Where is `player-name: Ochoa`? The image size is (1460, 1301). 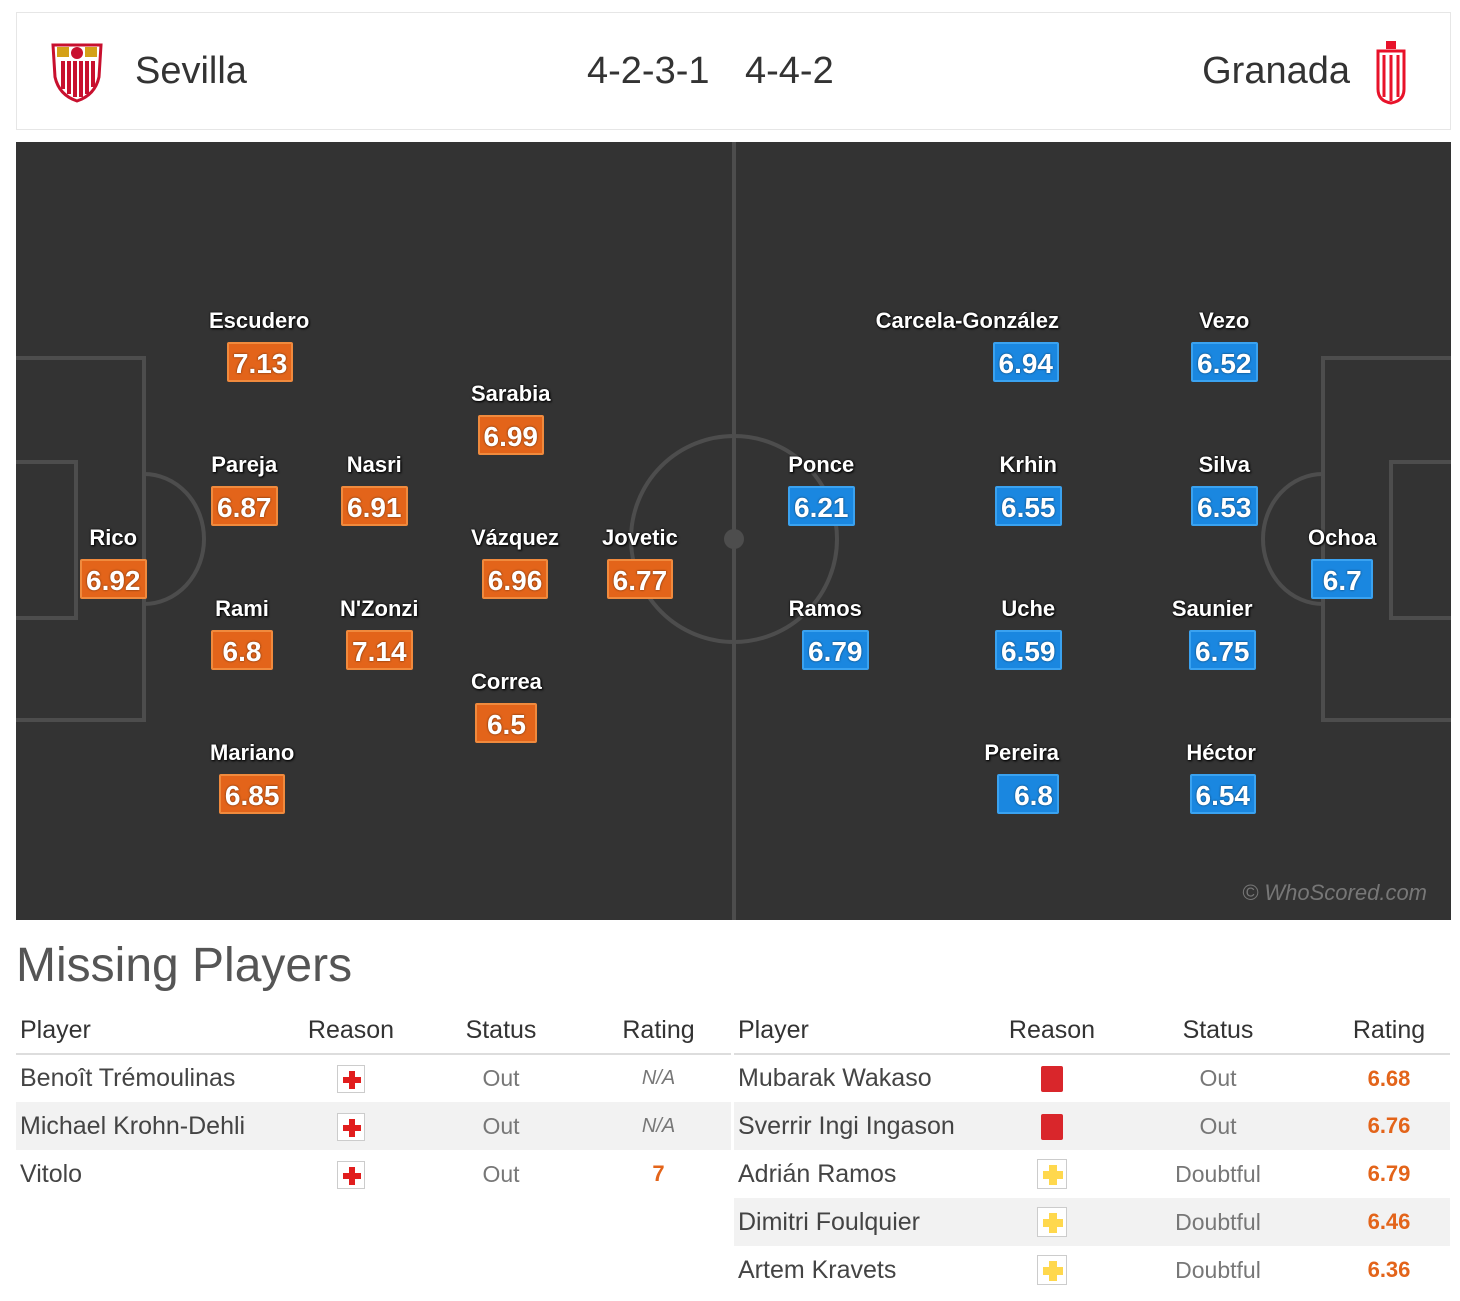 player-name: Ochoa is located at coordinates (1342, 537).